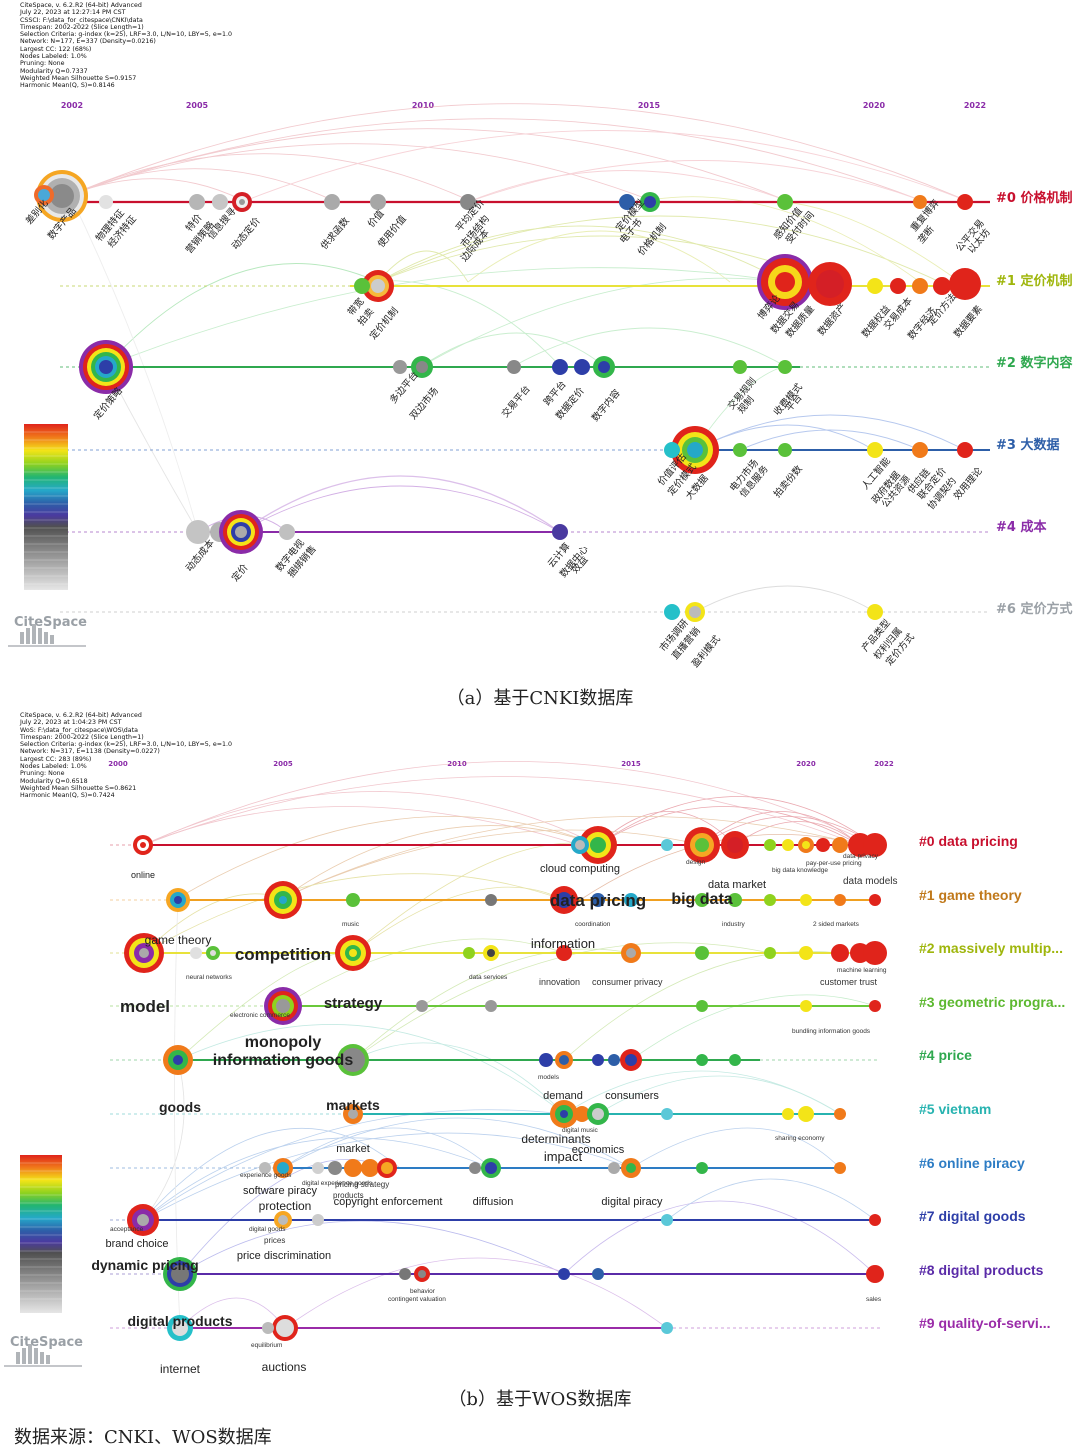 This screenshot has height=1449, width=1080. What do you see at coordinates (598, 1150) in the screenshot?
I see `keyword-label: economics` at bounding box center [598, 1150].